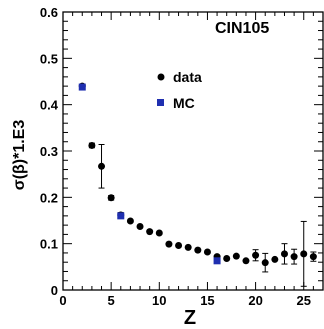 This screenshot has height=329, width=324. I want to click on chart-title: CIN105, so click(242, 28).